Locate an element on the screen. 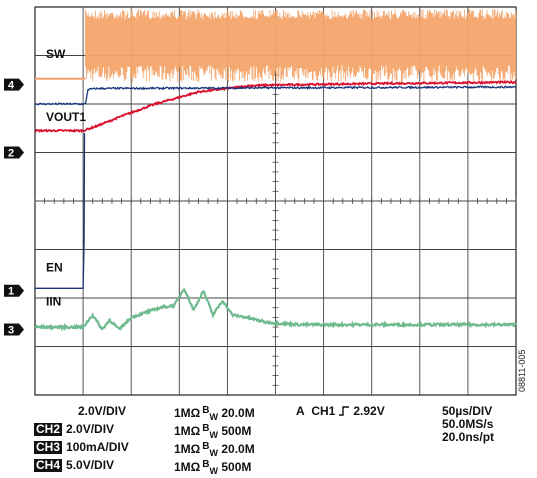 This screenshot has width=537, height=478. channel-4-marker is located at coordinates (14, 84).